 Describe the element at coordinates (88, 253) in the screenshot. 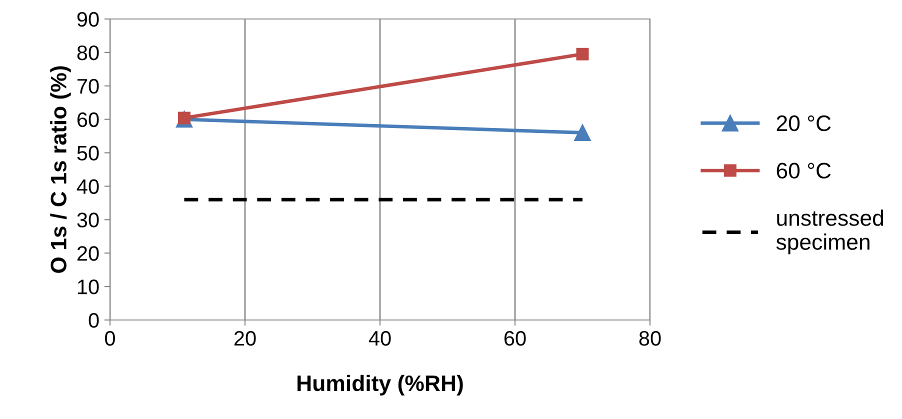

I see `y-tick-label: 20` at that location.